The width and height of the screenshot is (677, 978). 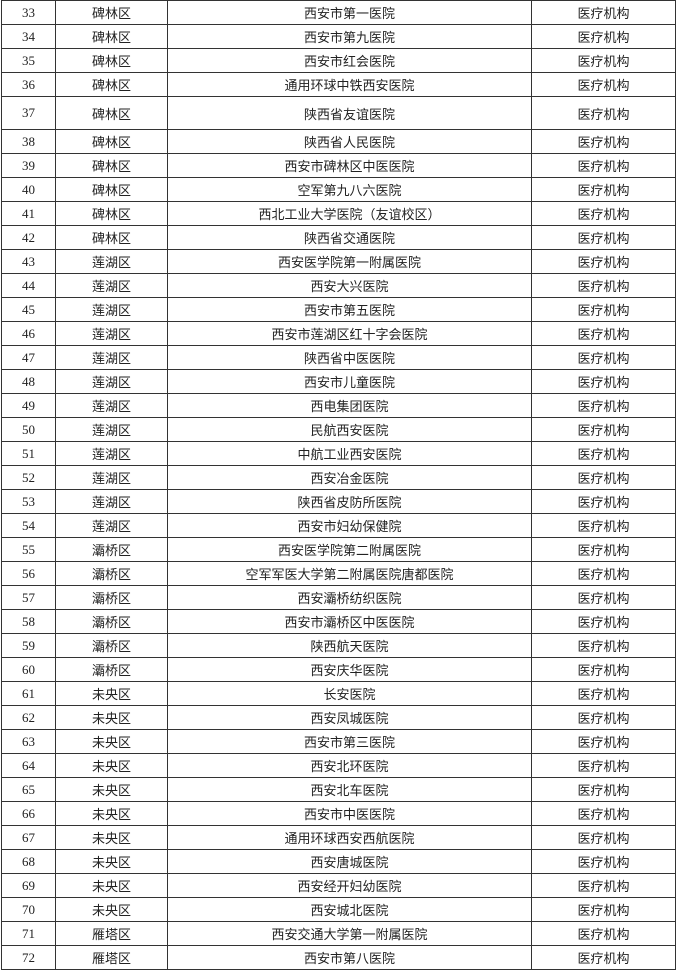 I want to click on row-number: 51, so click(x=28, y=453).